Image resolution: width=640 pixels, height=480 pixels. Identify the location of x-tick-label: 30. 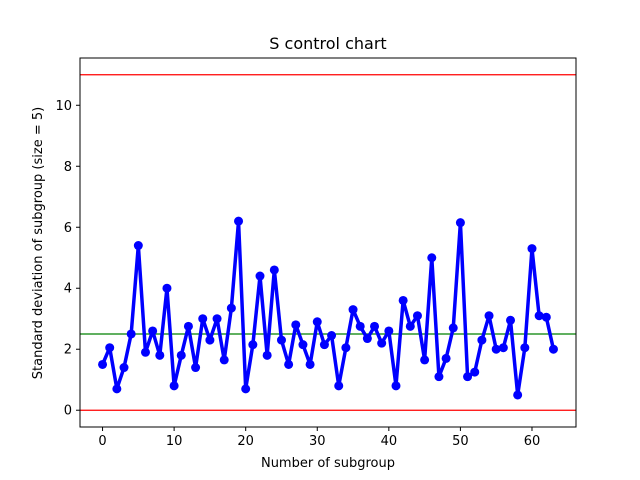
(317, 441).